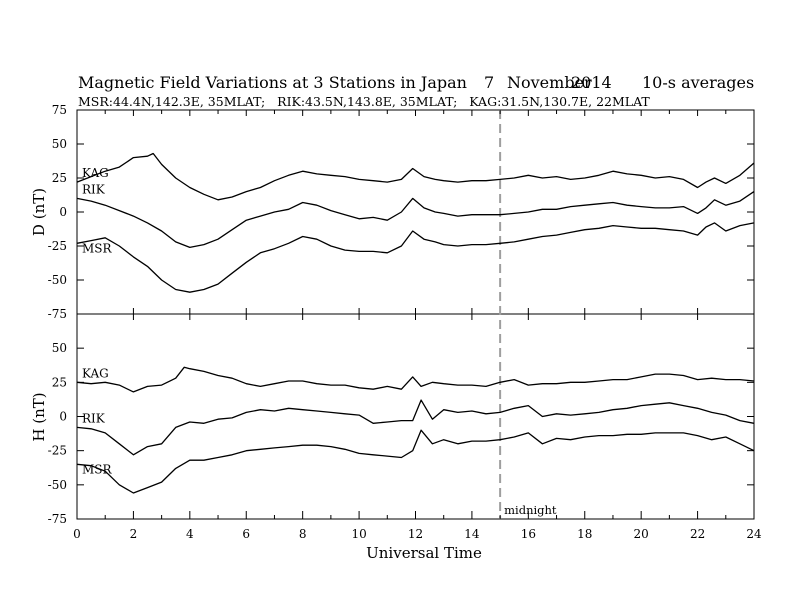 This screenshot has width=792, height=612. I want to click on title-year: 2014, so click(591, 82).